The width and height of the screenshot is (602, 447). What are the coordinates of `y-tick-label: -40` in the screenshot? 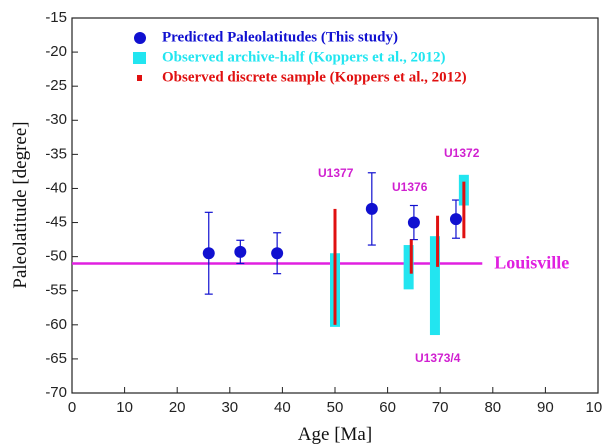 It's located at (56, 187).